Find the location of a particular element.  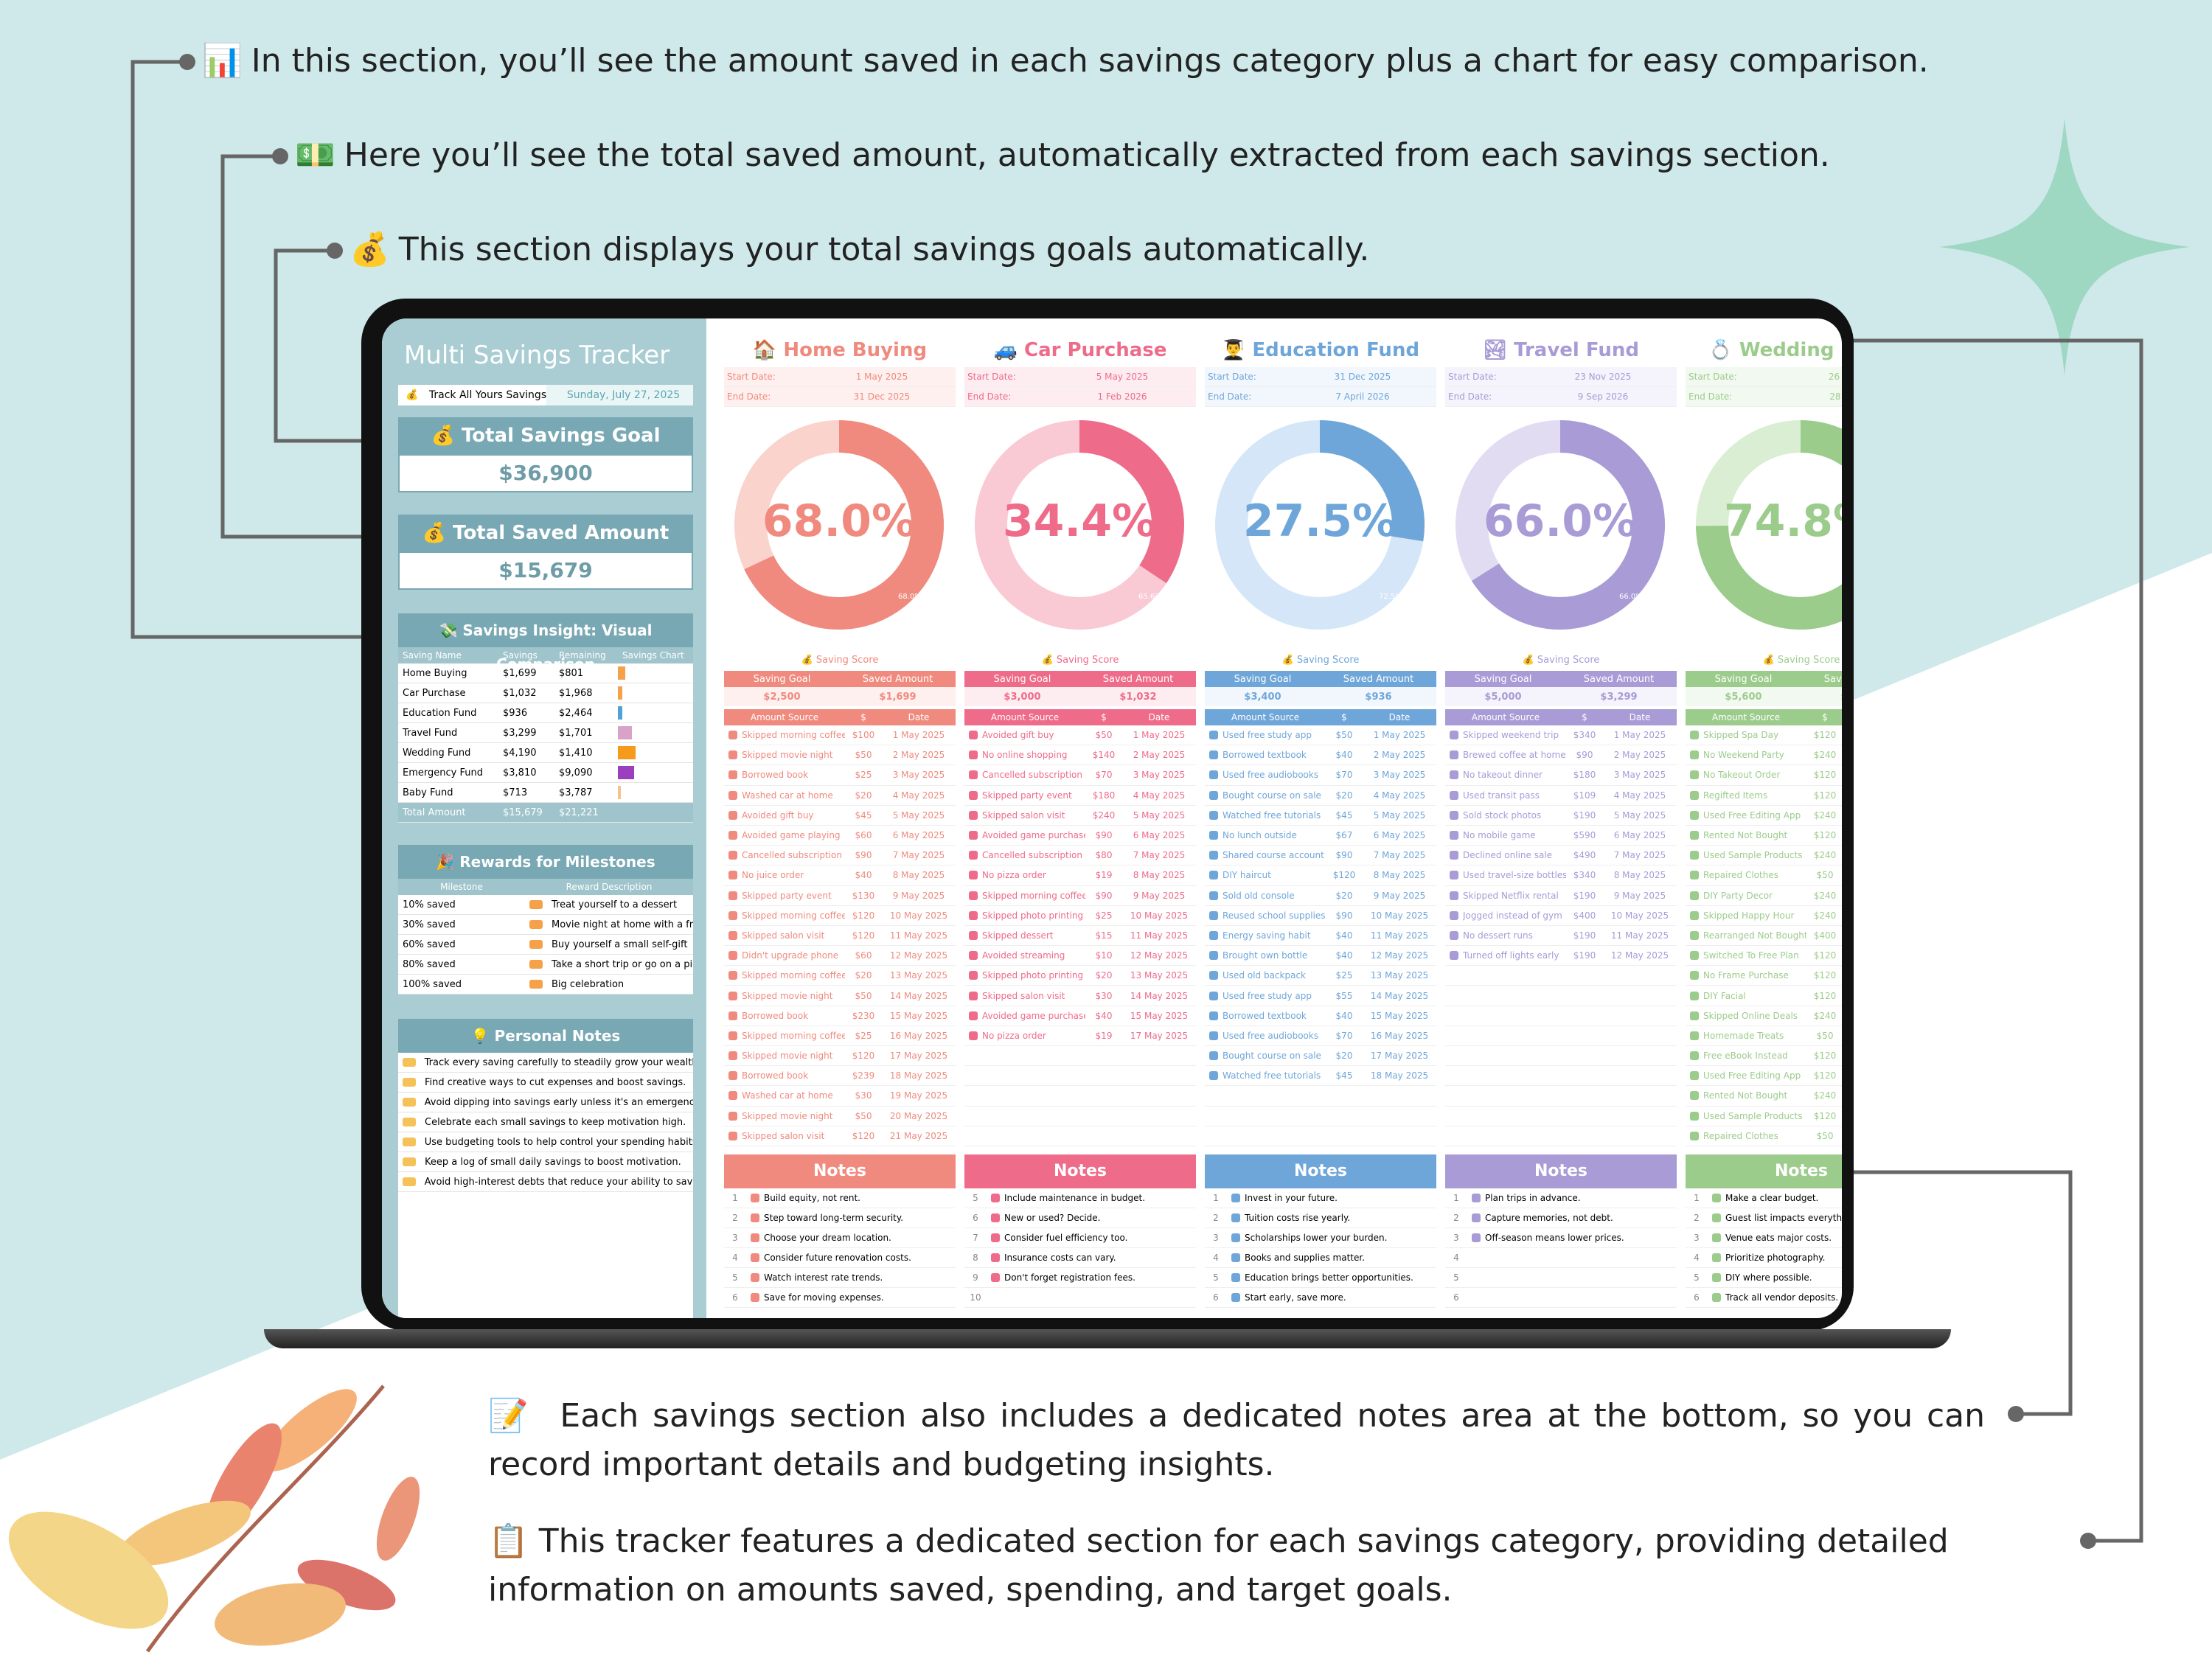

entry-source: Avoided game purchase is located at coordinates (1033, 835).